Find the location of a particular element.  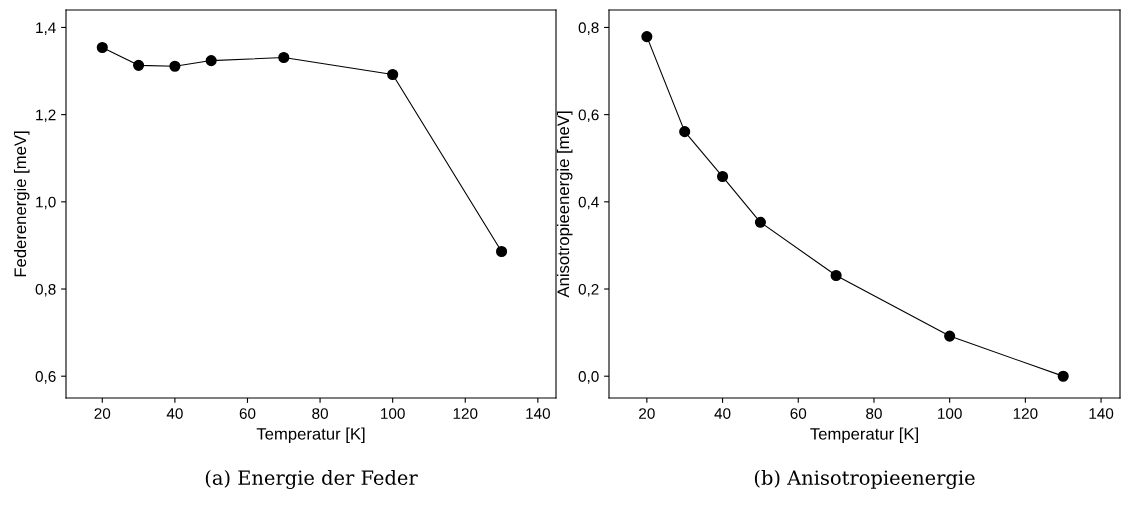

y-tick-label: 1,0 is located at coordinates (46, 203).